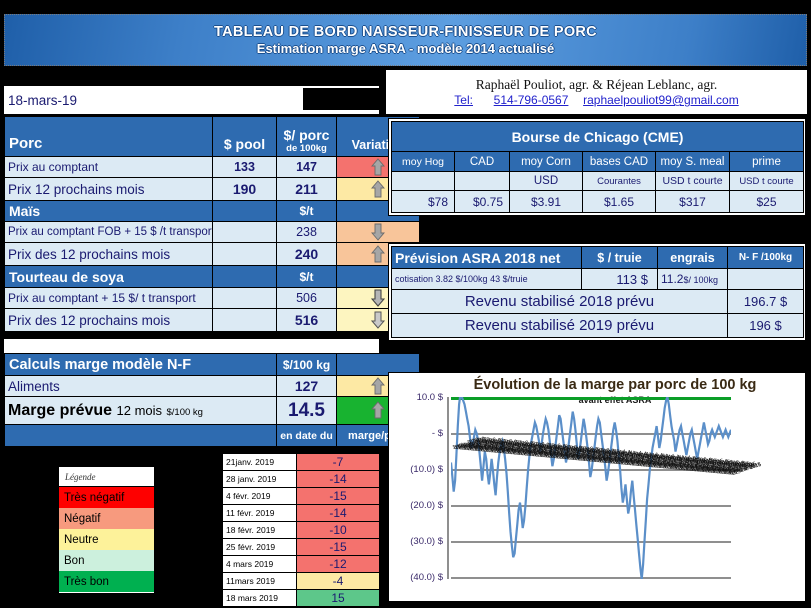  What do you see at coordinates (306, 298) in the screenshot?
I see `row-porc: 506` at bounding box center [306, 298].